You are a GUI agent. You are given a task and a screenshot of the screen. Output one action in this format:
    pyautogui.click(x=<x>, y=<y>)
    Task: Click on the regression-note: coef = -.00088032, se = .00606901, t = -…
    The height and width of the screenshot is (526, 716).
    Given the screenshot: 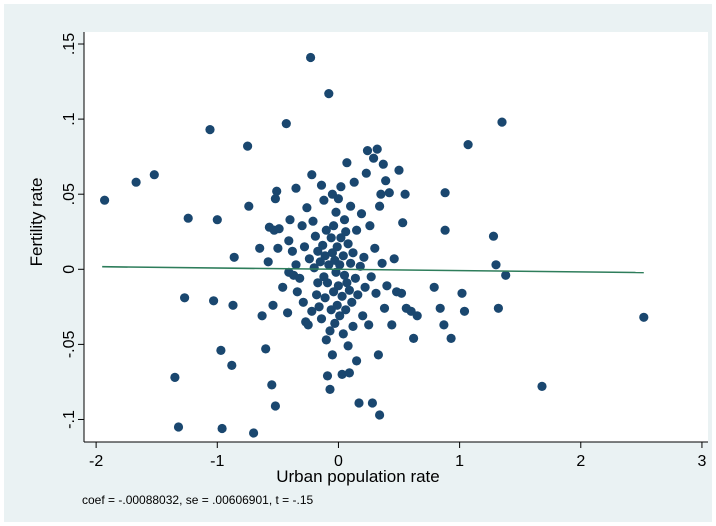 What is the action you would take?
    pyautogui.click(x=198, y=500)
    